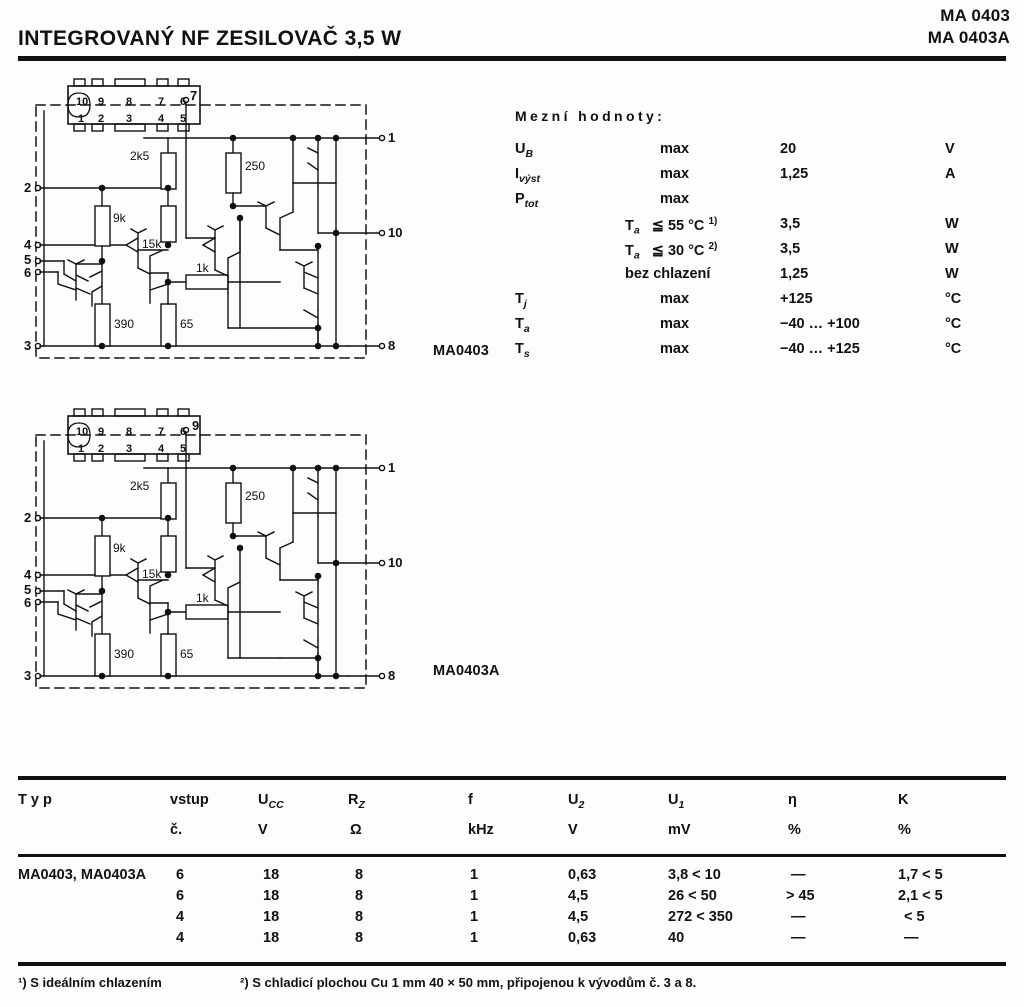 This screenshot has height=1007, width=1024. Describe the element at coordinates (512, 58) in the screenshot. I see `header-rule` at that location.